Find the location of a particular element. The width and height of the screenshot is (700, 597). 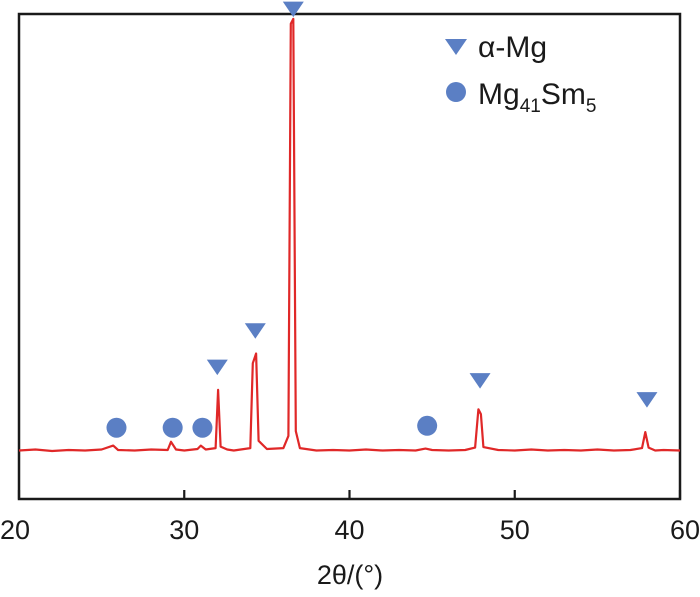

legend-label-alpha-mg: α-Mg is located at coordinates (512, 47).